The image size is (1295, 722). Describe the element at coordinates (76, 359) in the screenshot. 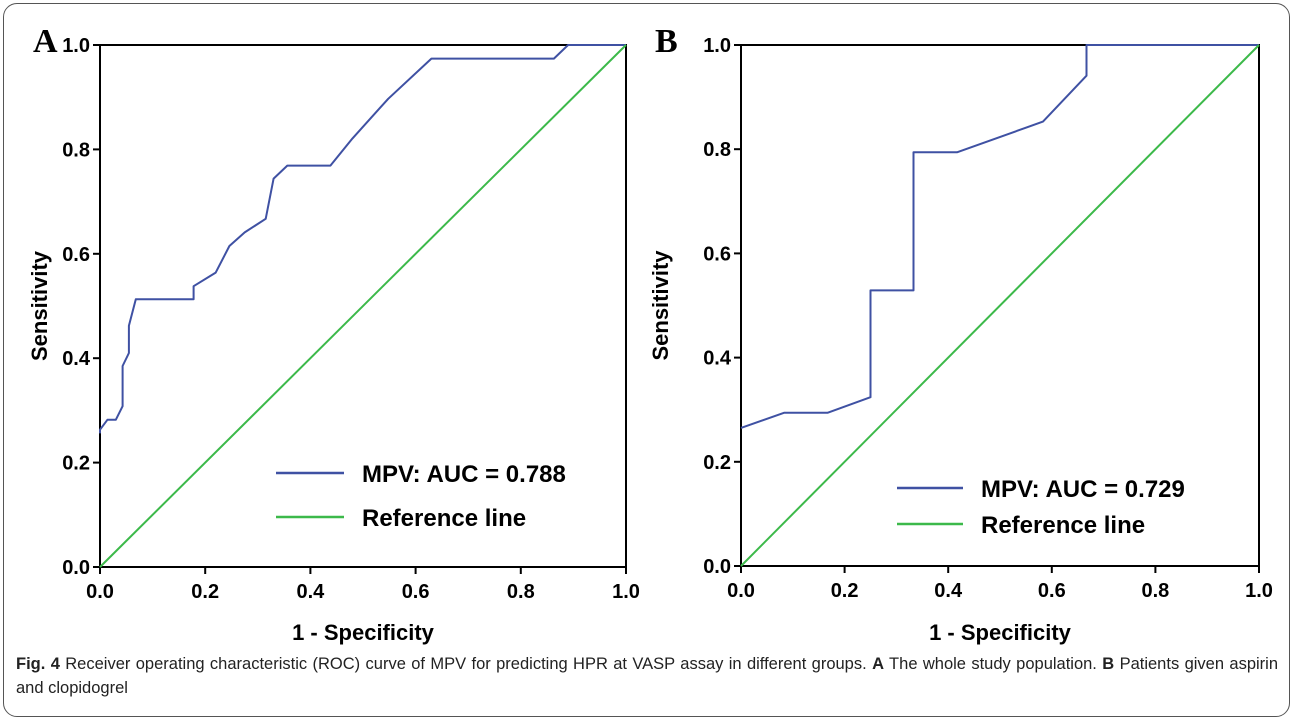

I see `panel-a-y-tick-label: 0.4` at that location.